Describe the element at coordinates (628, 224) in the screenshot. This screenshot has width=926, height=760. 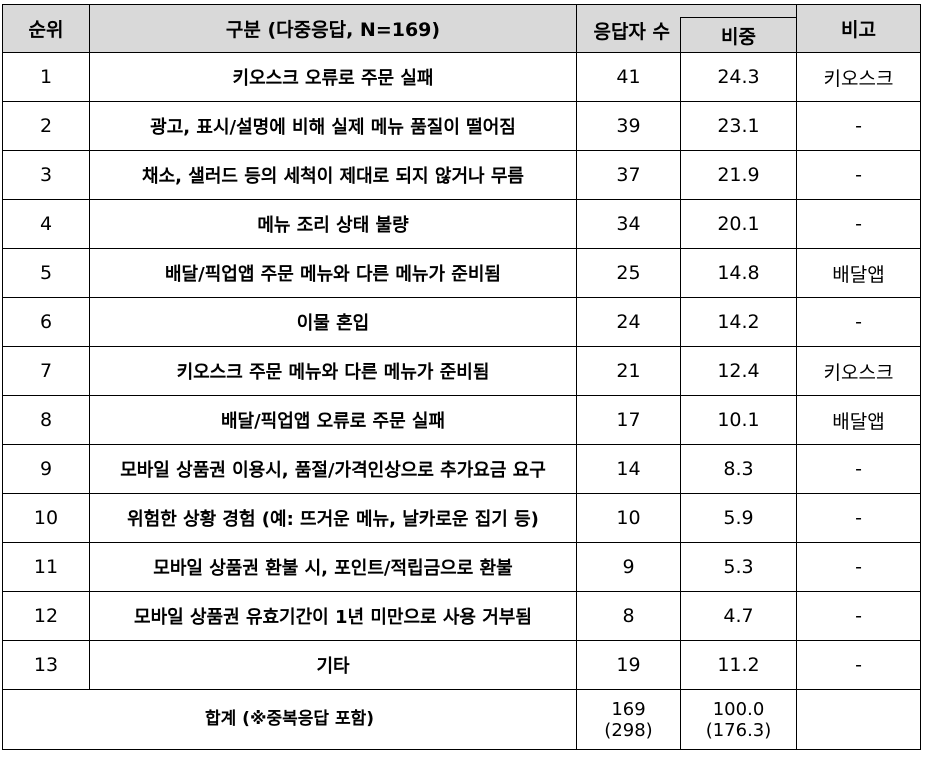
I see `count-cell: 34` at that location.